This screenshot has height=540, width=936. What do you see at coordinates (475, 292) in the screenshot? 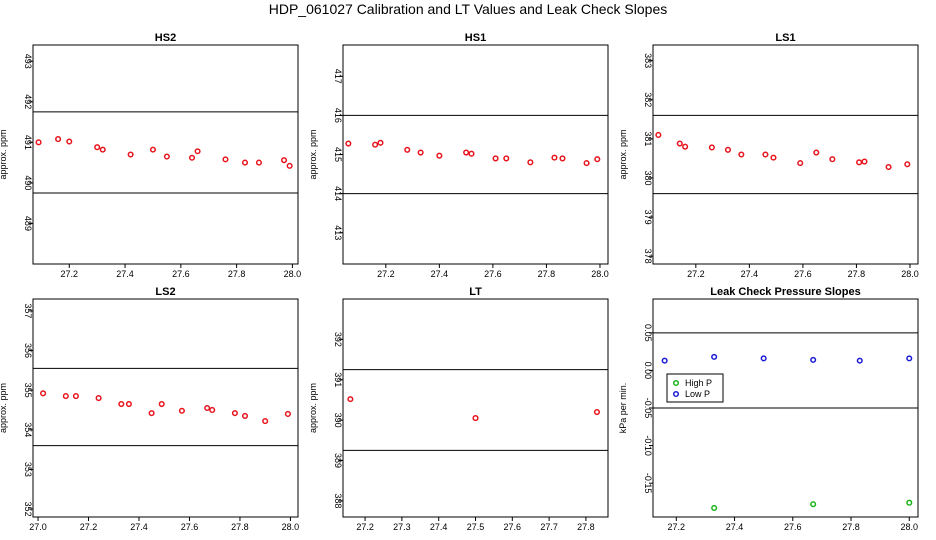
I see `panel-title: LT` at bounding box center [475, 292].